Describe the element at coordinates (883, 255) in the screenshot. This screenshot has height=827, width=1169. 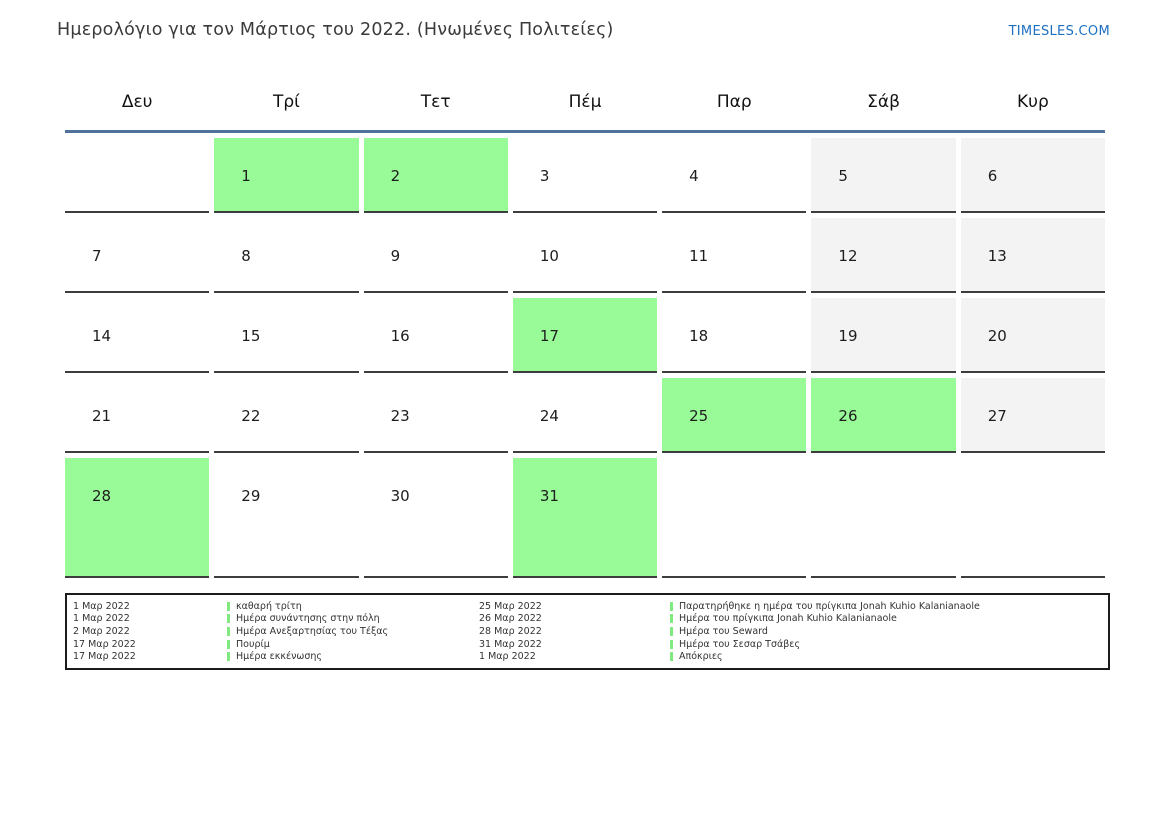
I see `calendar-day-12: 12` at that location.